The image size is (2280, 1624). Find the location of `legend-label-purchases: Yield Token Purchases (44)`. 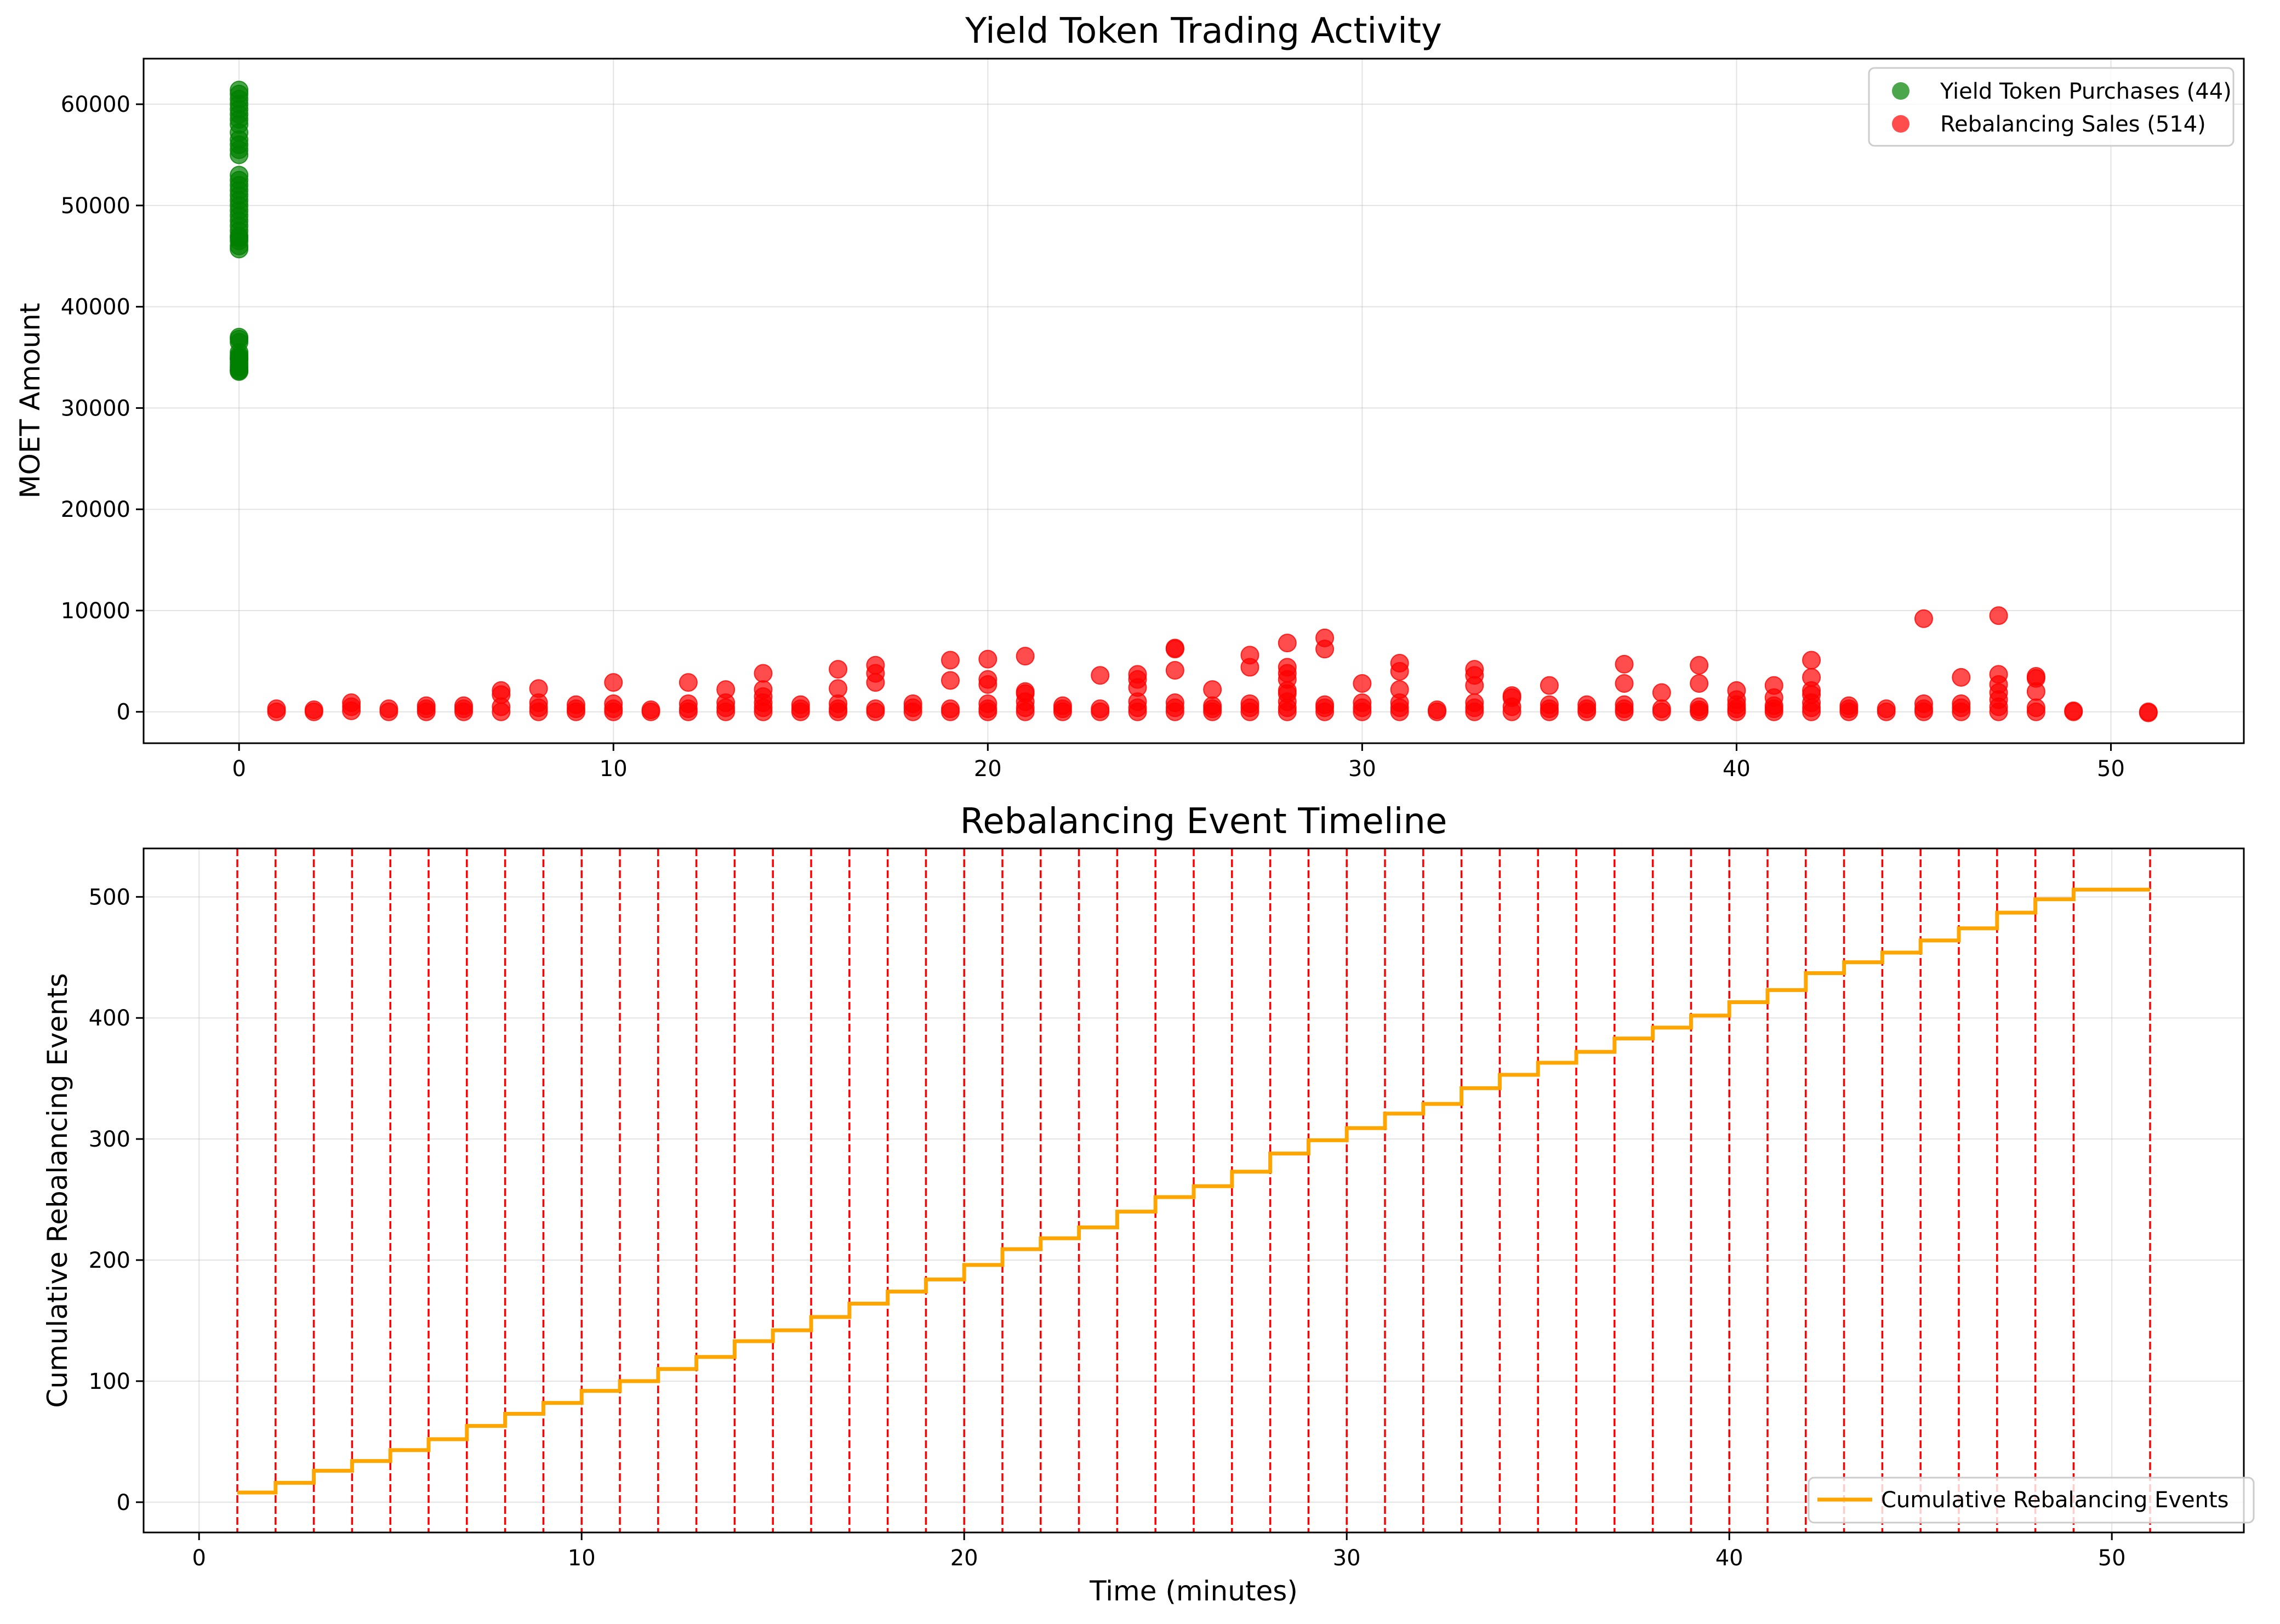

legend-label-purchases: Yield Token Purchases (44) is located at coordinates (2086, 91).